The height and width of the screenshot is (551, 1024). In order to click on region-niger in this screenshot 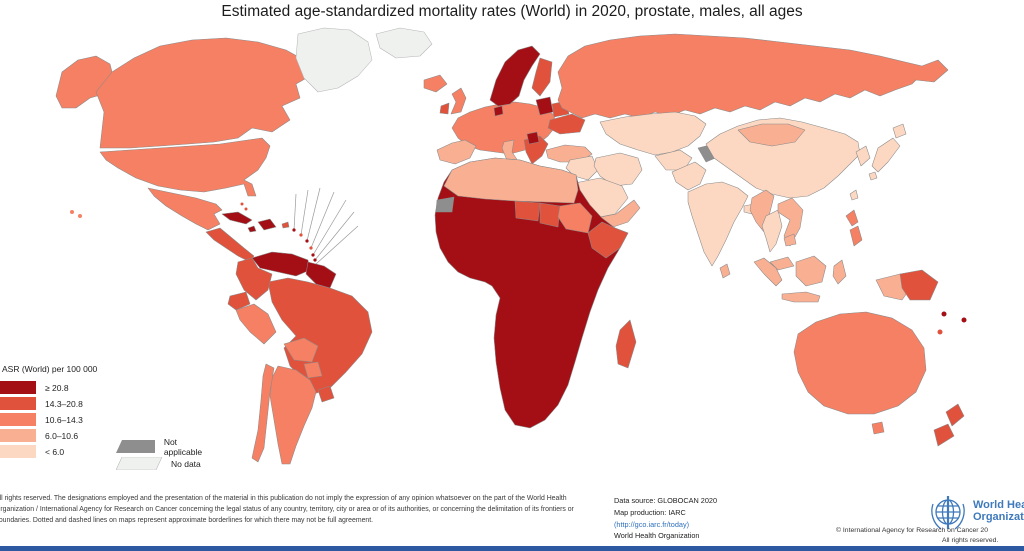, I will do `click(527, 211)`.